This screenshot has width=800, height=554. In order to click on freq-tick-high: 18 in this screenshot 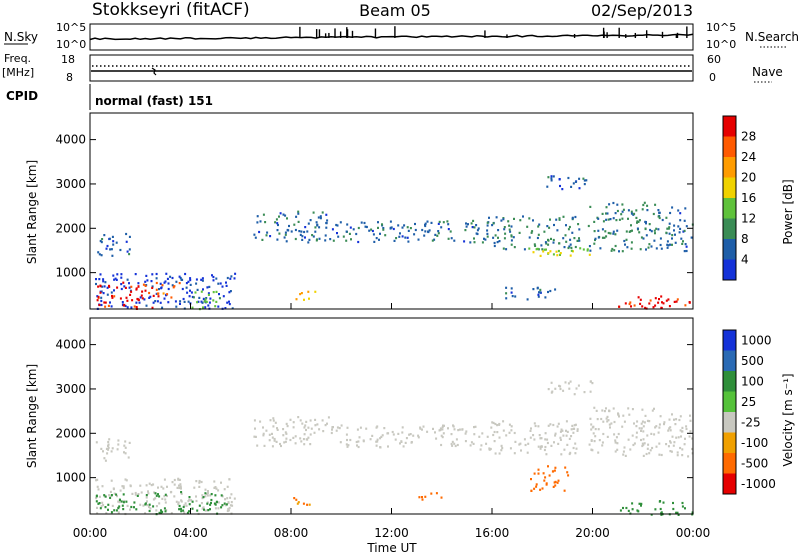, I will do `click(68, 59)`.